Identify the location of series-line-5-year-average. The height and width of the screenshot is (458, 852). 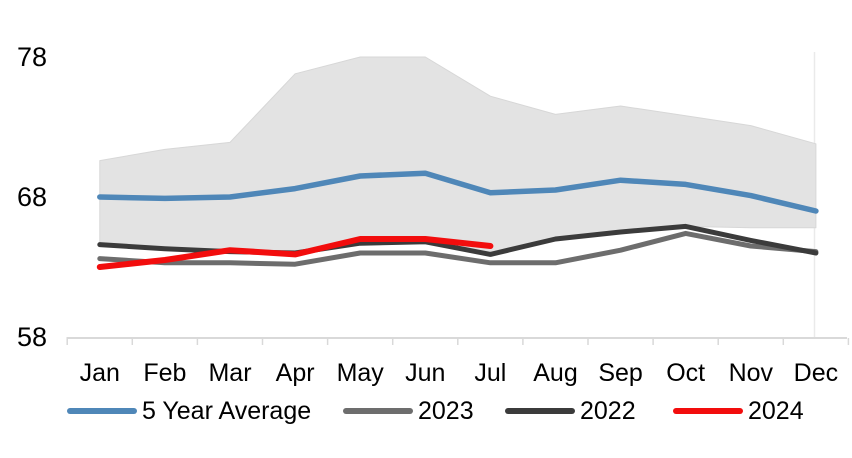
(458, 192).